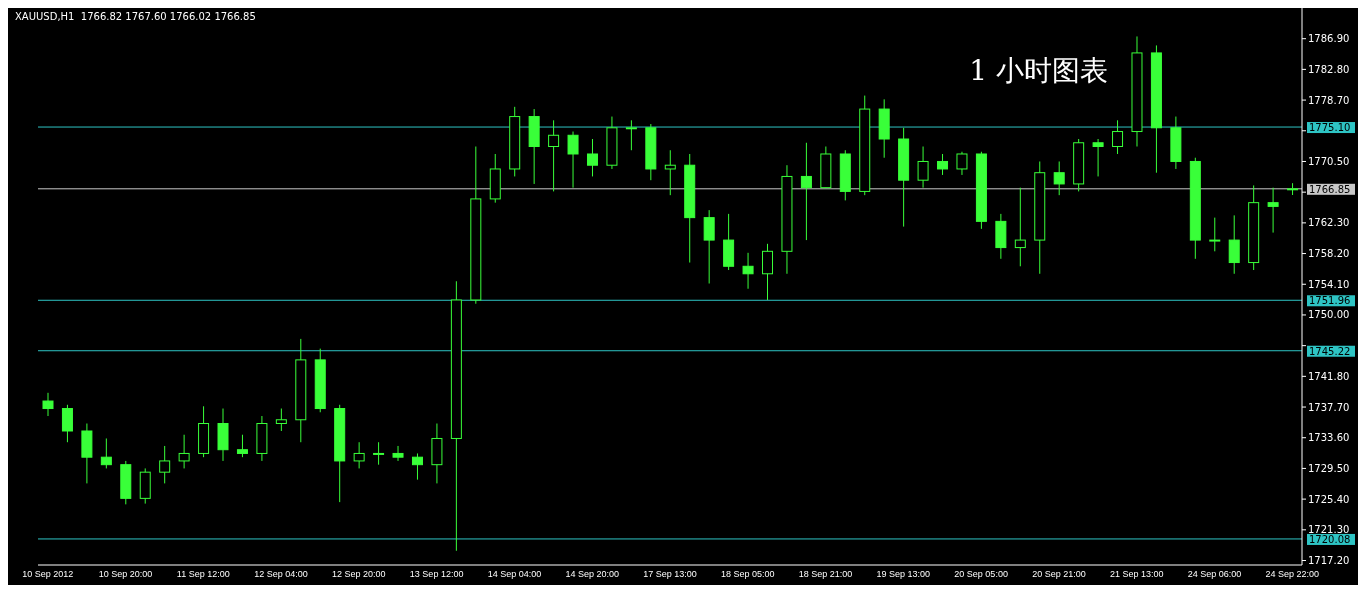 The width and height of the screenshot is (1366, 593). Describe the element at coordinates (48, 574) in the screenshot. I see `x-tick-label: 10 Sep 2012` at that location.